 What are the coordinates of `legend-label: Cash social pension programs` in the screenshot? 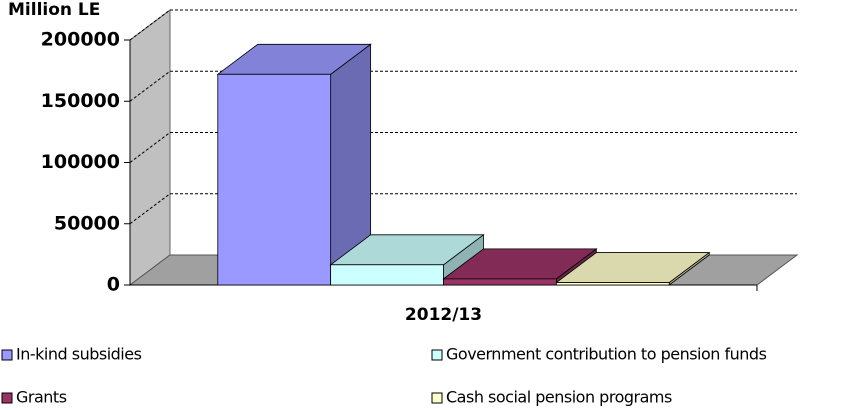 It's located at (559, 397).